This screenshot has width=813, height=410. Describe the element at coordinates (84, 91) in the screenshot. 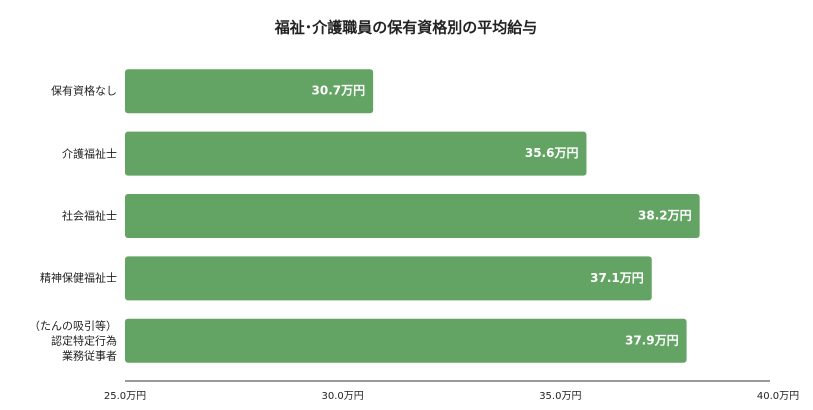

I see `y-tick-label: 保有資格なし` at that location.